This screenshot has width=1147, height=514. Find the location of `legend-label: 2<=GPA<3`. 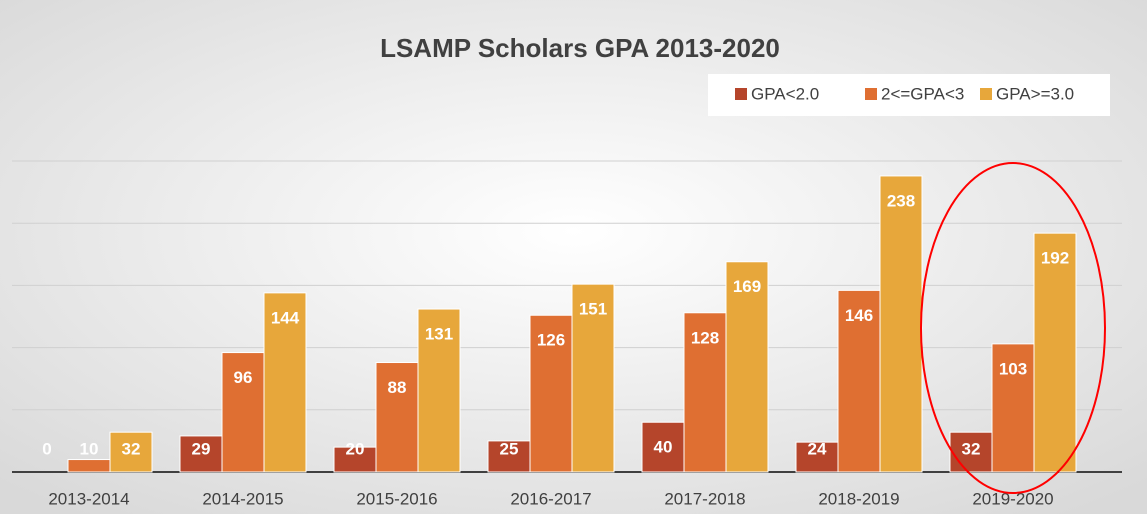

legend-label: 2<=GPA<3 is located at coordinates (922, 93).